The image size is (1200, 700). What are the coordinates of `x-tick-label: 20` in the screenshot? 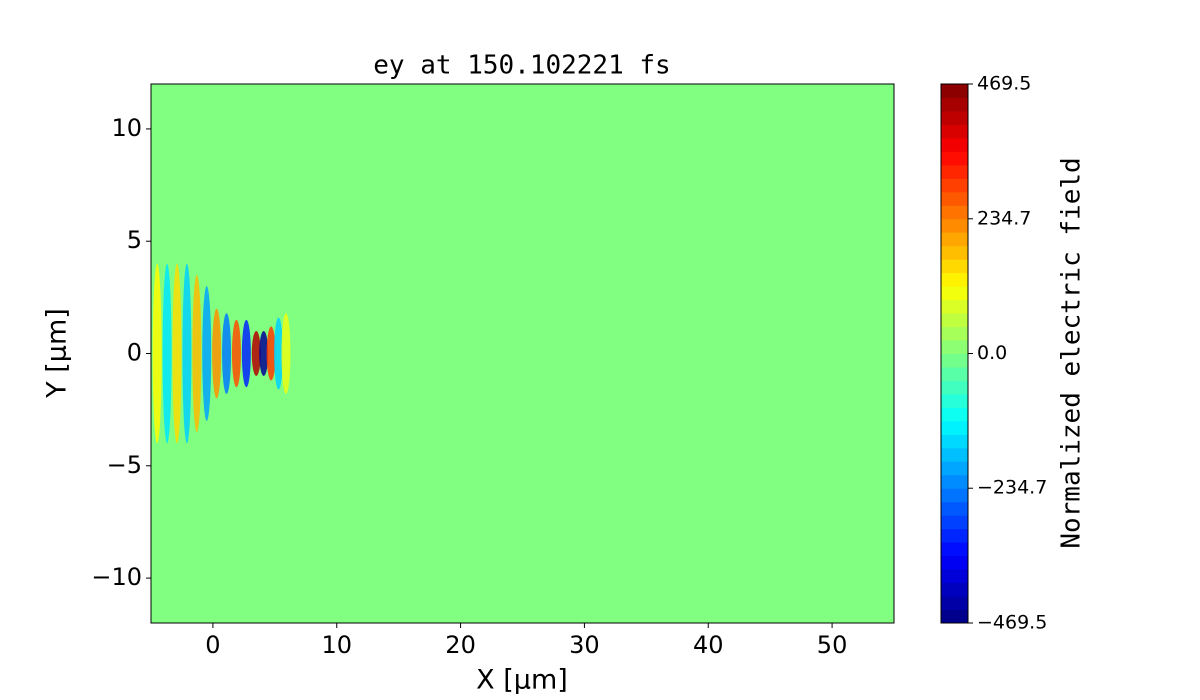 It's located at (460, 645).